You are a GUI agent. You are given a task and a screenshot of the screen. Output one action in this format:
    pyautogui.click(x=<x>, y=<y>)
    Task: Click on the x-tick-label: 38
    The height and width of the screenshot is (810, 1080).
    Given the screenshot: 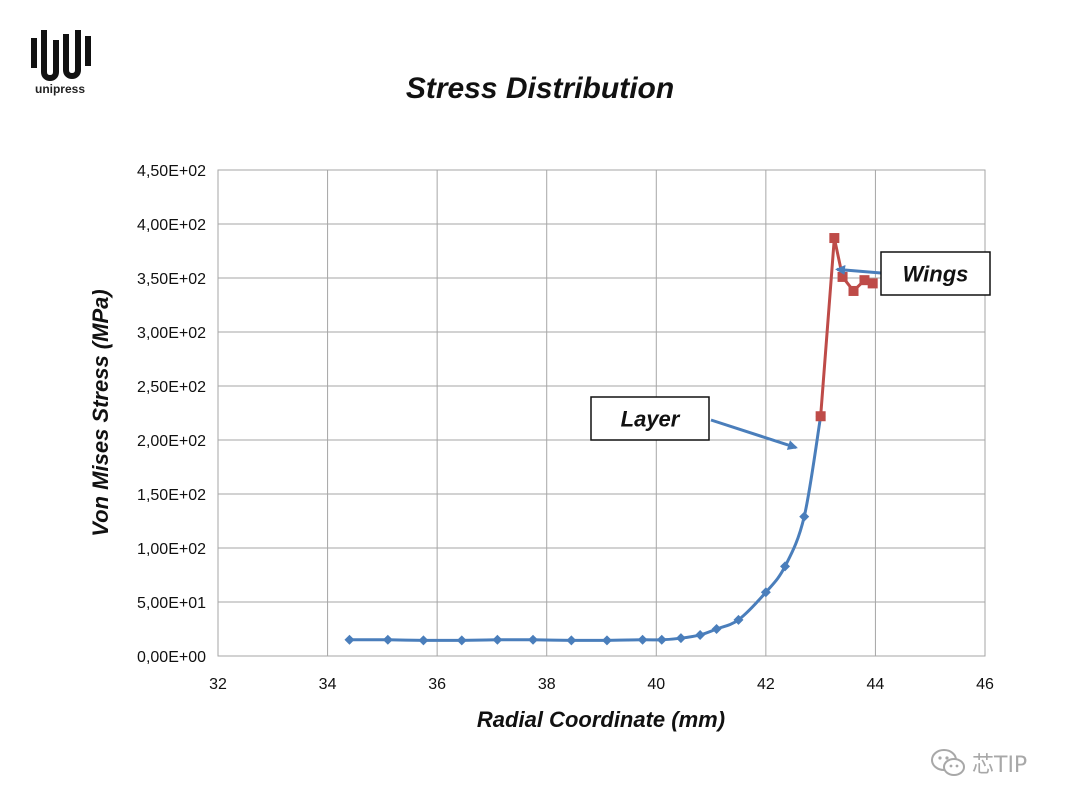 What is the action you would take?
    pyautogui.click(x=547, y=684)
    